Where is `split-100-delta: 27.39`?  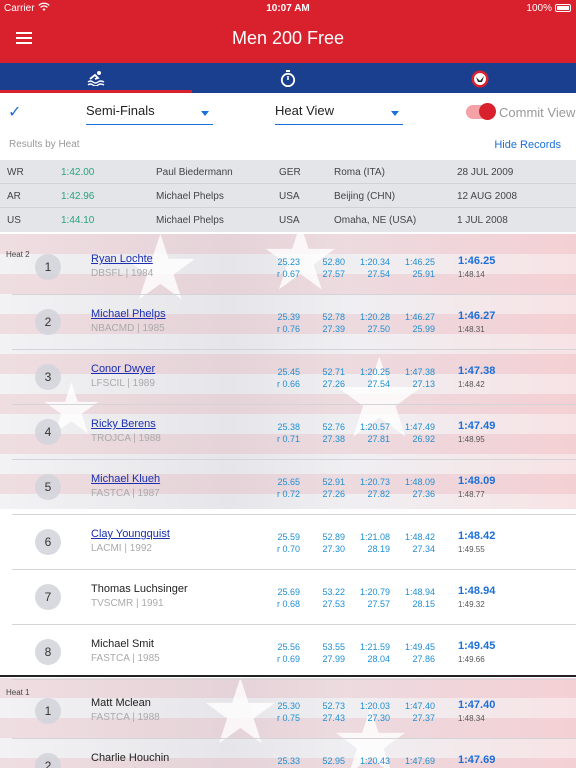 split-100-delta: 27.39 is located at coordinates (333, 329).